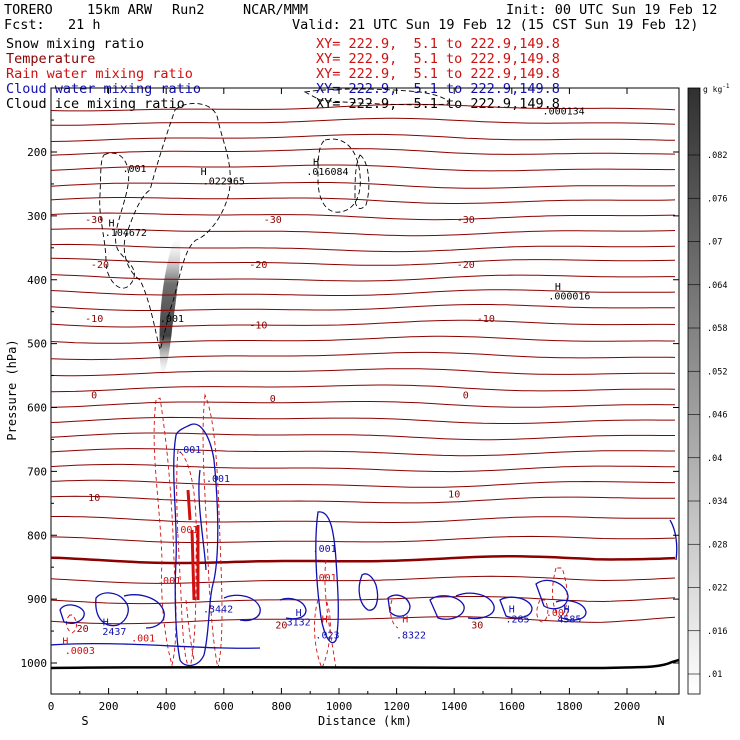 This screenshot has width=740, height=740. What do you see at coordinates (273, 399) in the screenshot?
I see `temperature-label: 0` at bounding box center [273, 399].